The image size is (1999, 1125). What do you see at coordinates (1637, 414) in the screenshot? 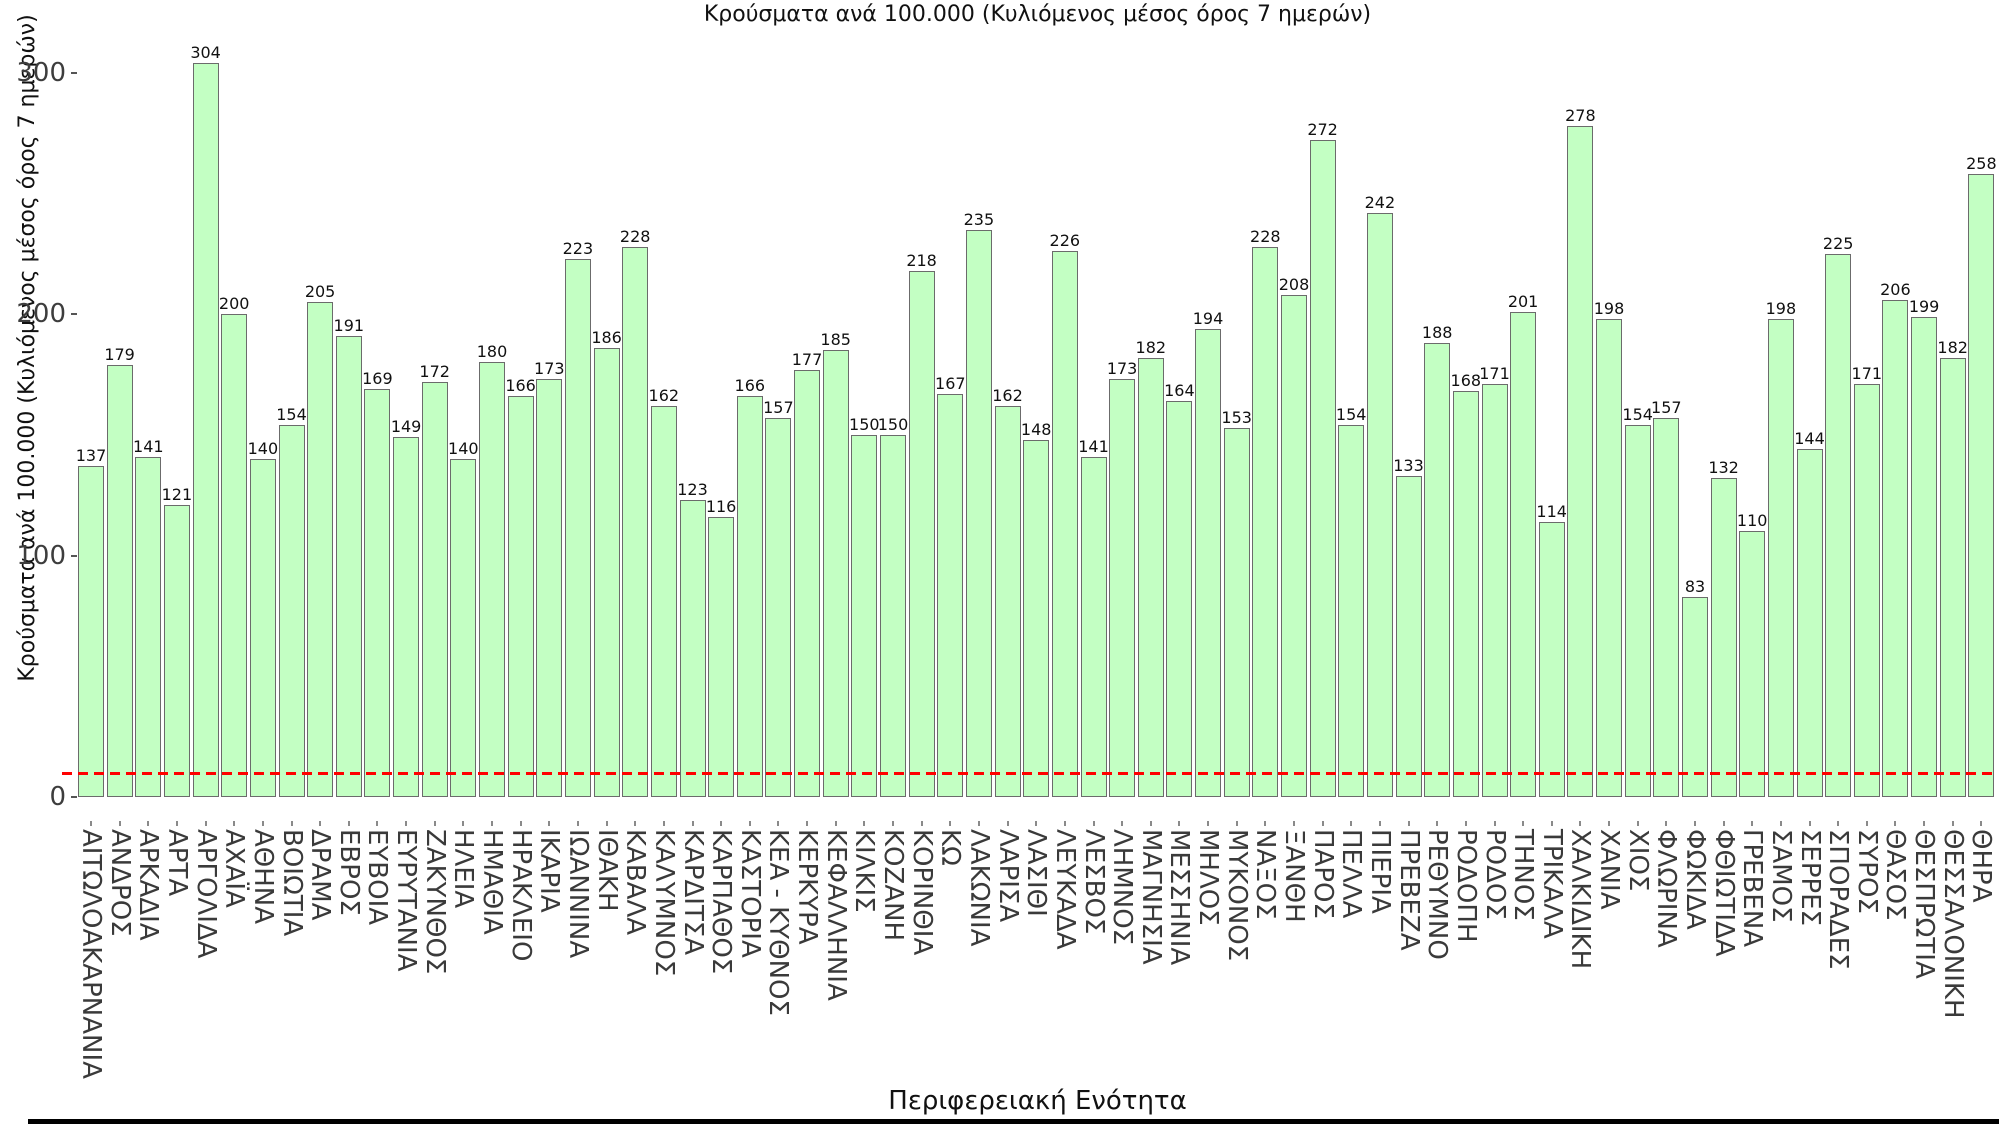
I see `bar-value-label: 154` at bounding box center [1637, 414].